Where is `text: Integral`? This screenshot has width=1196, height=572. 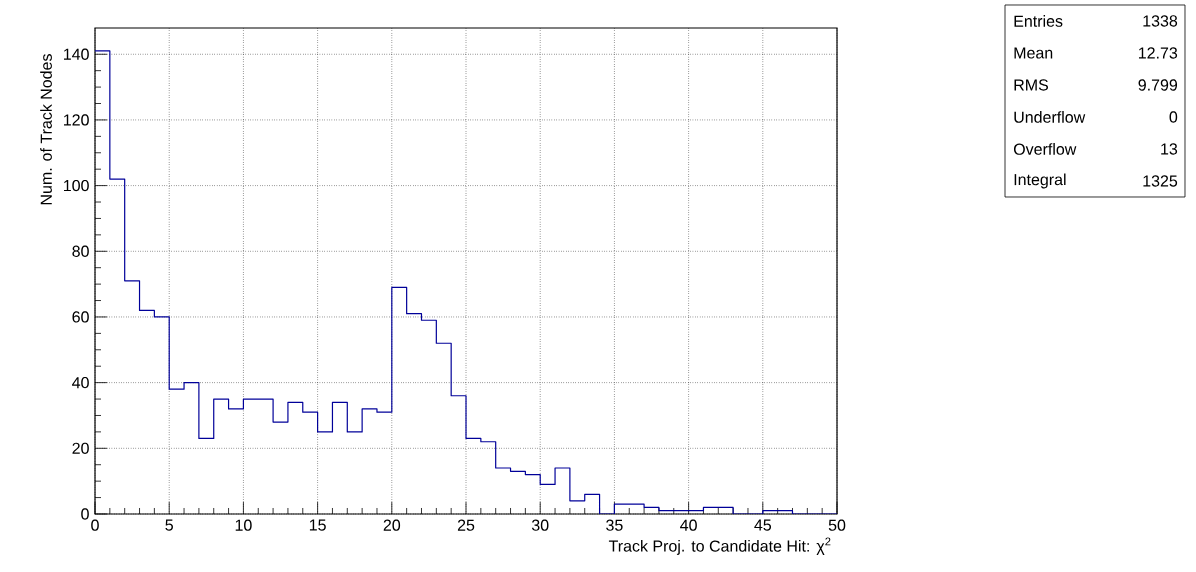
text: Integral is located at coordinates (1040, 181).